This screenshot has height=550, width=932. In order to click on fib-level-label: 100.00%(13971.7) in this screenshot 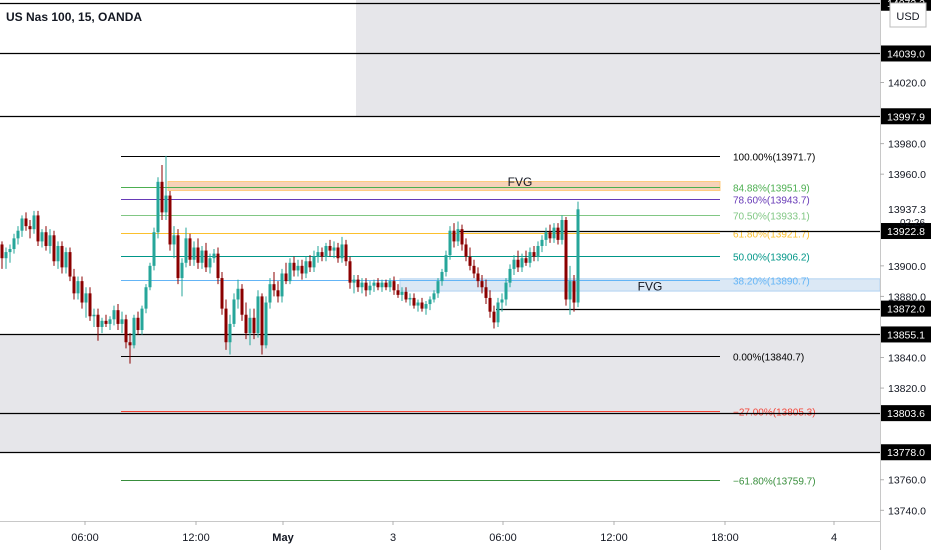, I will do `click(774, 158)`.